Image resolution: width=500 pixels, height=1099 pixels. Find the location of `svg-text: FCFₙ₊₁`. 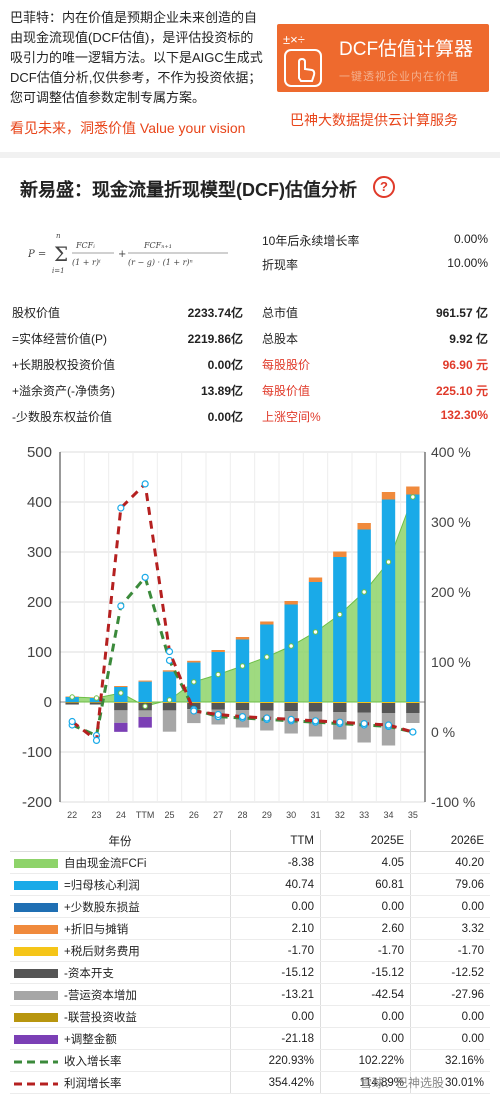

svg-text: FCFₙ₊₁ is located at coordinates (157, 245).